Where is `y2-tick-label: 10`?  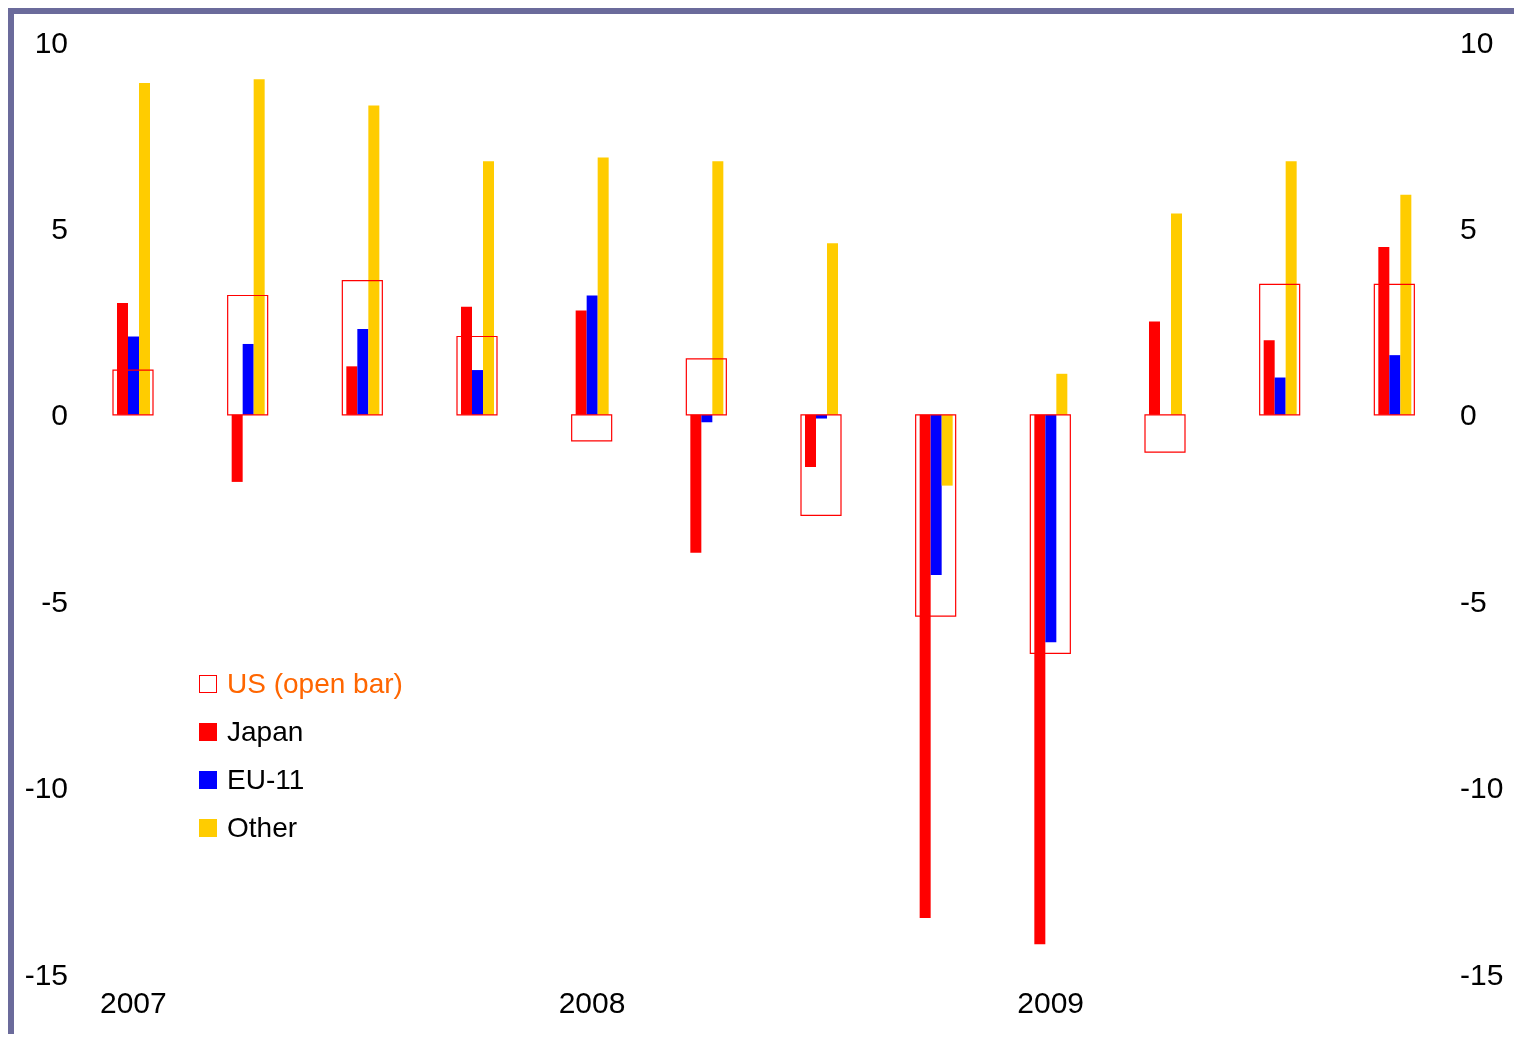 y2-tick-label: 10 is located at coordinates (1477, 42).